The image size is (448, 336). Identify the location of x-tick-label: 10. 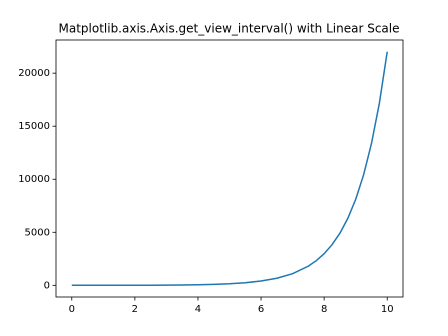
(387, 309).